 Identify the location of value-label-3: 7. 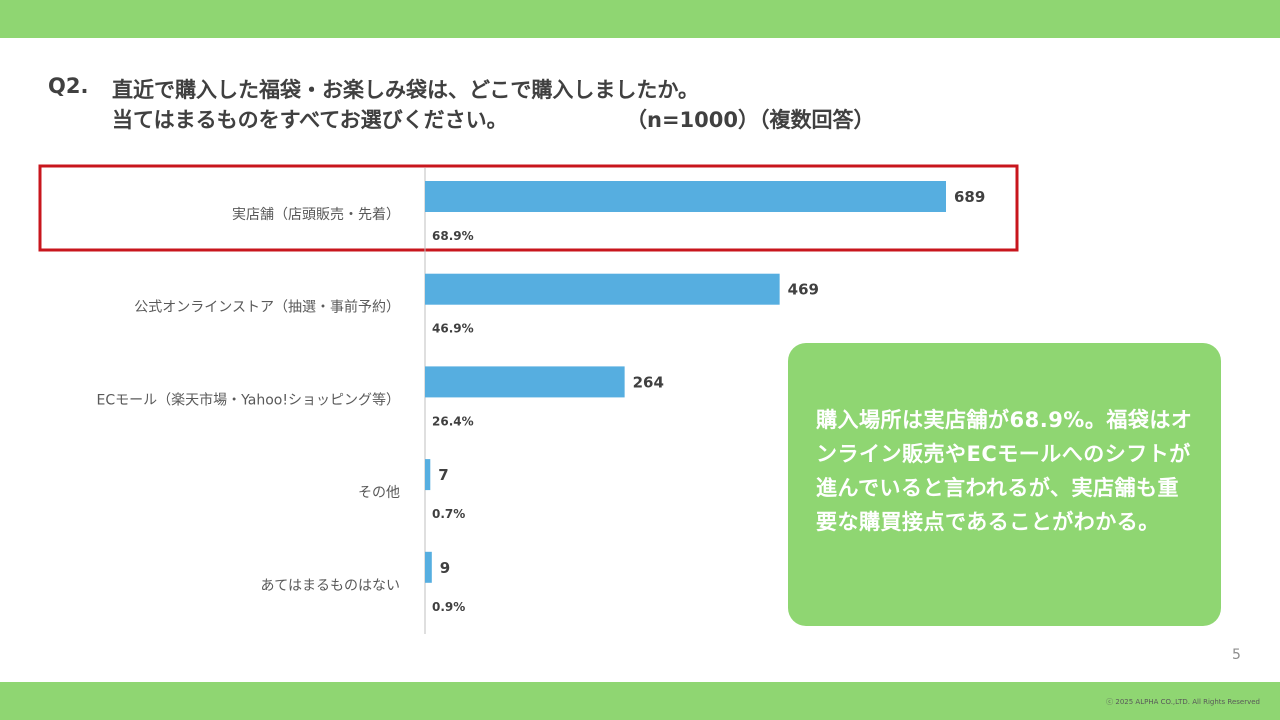
(443, 475).